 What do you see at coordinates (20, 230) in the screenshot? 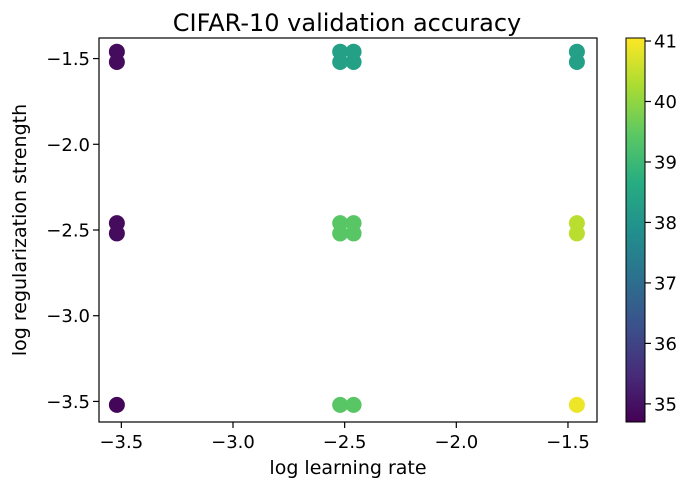
I see `y-axis-title: log regularization strength` at bounding box center [20, 230].